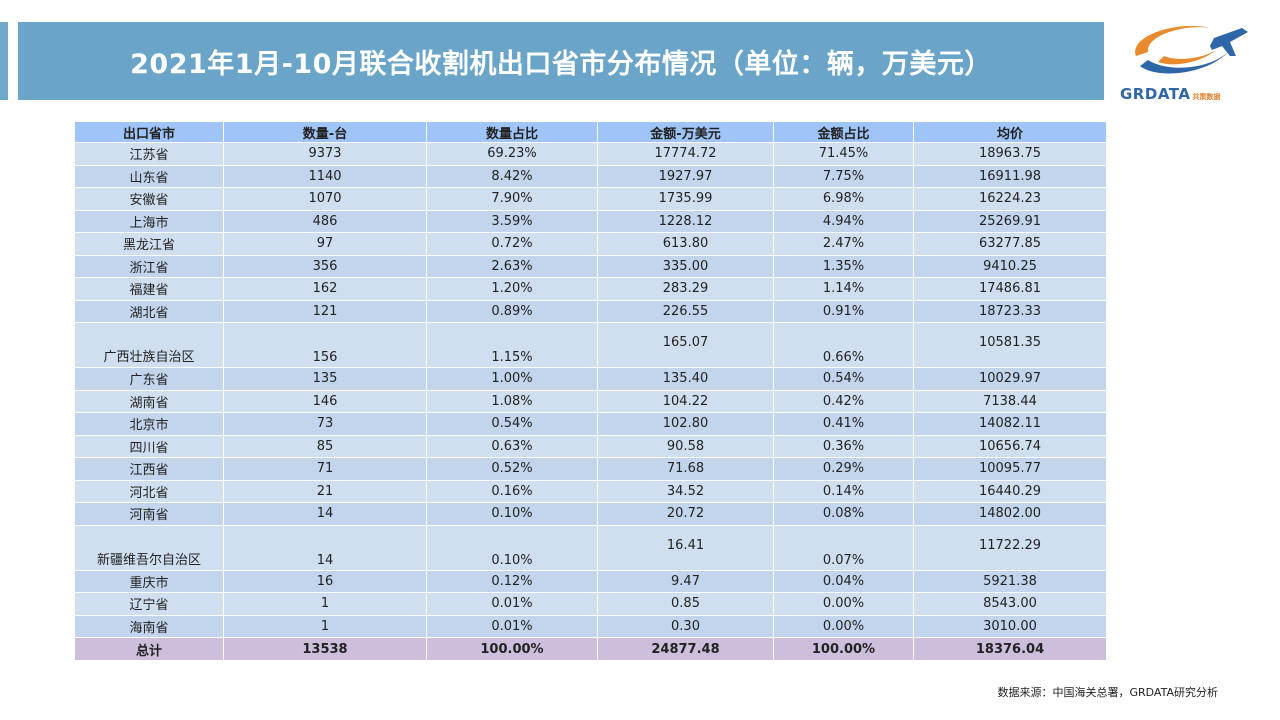  I want to click on table-row: 河北省 21 0.16% 34.52 0.14% 16440.29, so click(590, 491).